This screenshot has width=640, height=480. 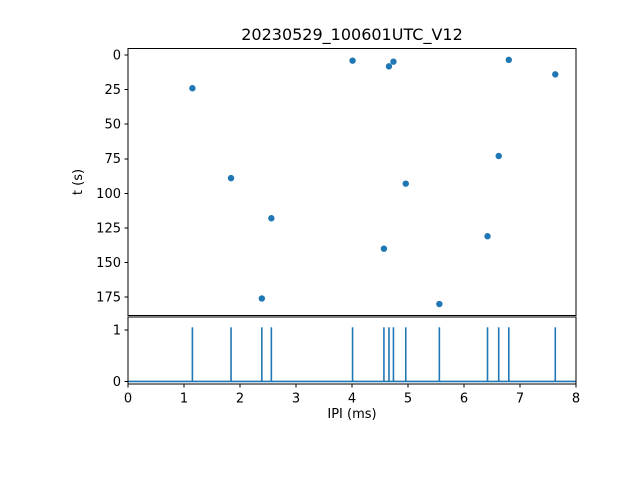 I want to click on x-axis-label: IPI (ms), so click(x=352, y=414).